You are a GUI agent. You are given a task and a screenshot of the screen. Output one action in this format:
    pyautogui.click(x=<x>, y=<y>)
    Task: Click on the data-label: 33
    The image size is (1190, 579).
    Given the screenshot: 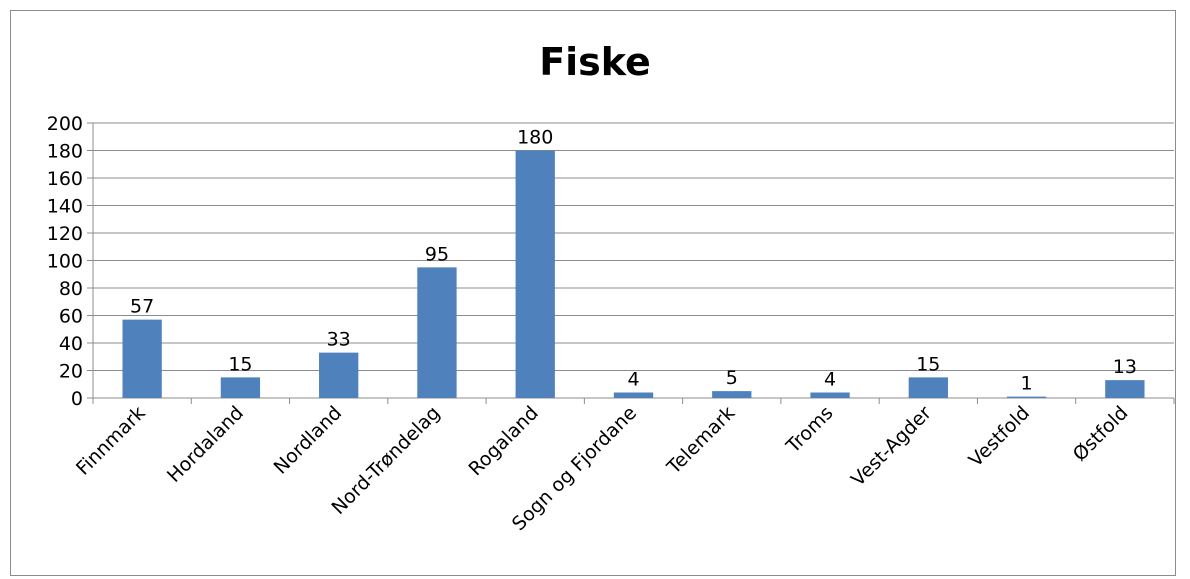 What is the action you would take?
    pyautogui.click(x=339, y=340)
    